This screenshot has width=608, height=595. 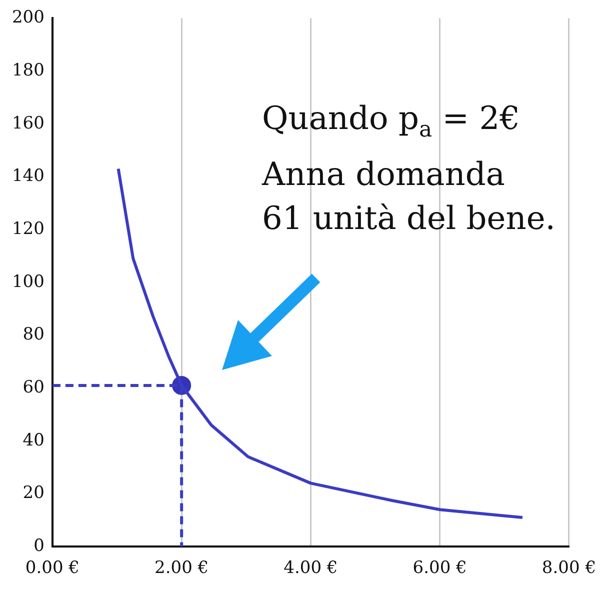 What do you see at coordinates (28, 176) in the screenshot?
I see `y-tick-label: 140` at bounding box center [28, 176].